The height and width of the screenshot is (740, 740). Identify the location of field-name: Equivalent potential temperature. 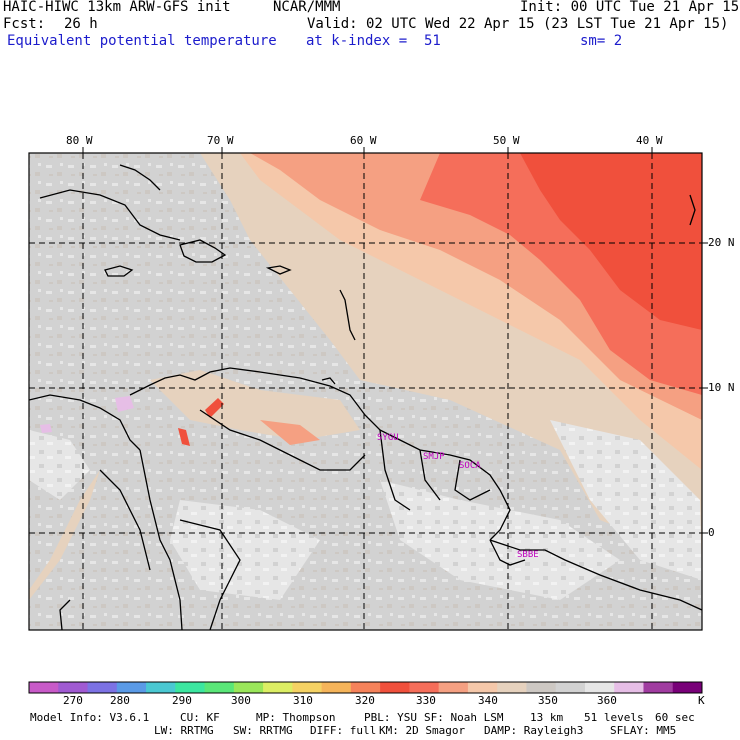
(142, 41).